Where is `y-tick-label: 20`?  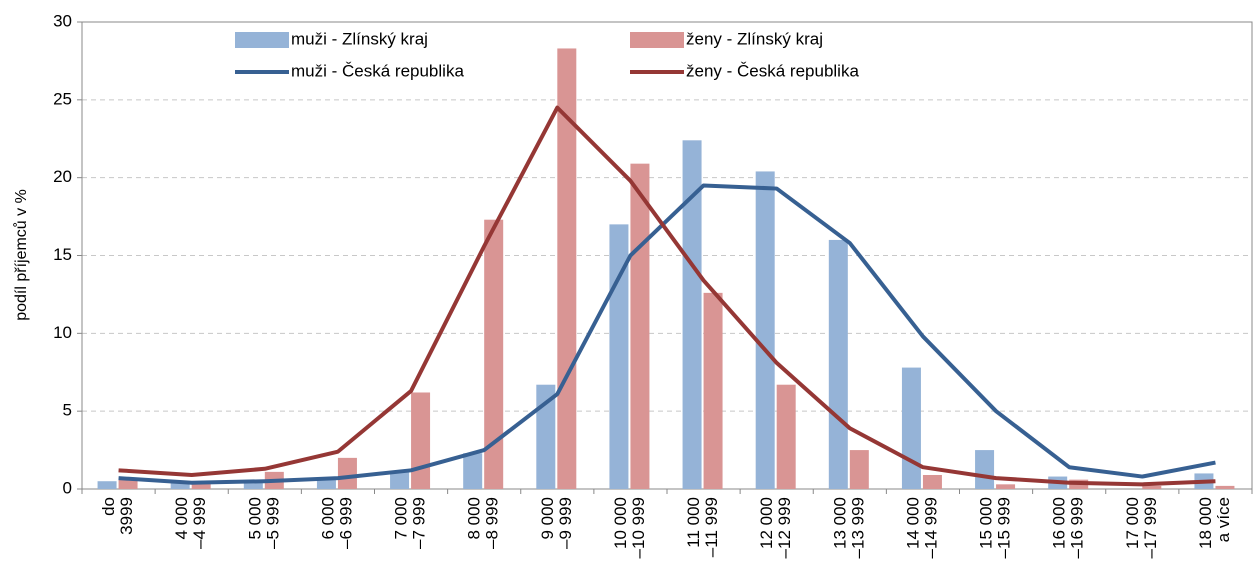
y-tick-label: 20 is located at coordinates (62, 176).